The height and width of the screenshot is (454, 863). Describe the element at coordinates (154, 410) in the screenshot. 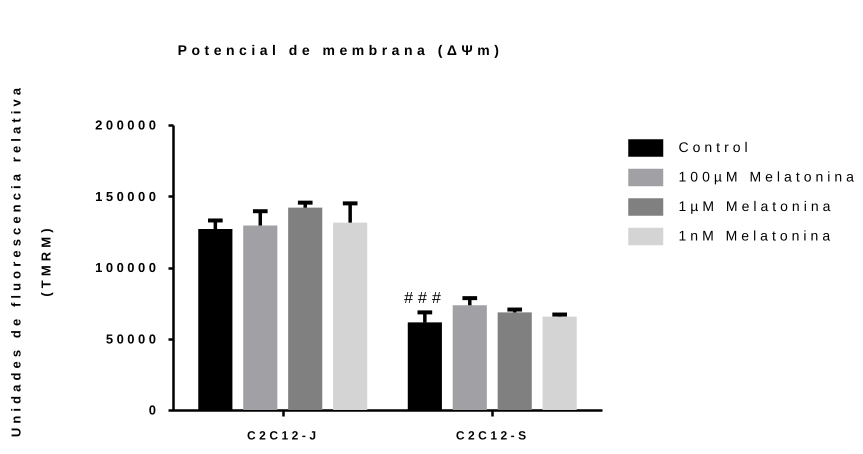

I see `y-tick-label: 0` at that location.